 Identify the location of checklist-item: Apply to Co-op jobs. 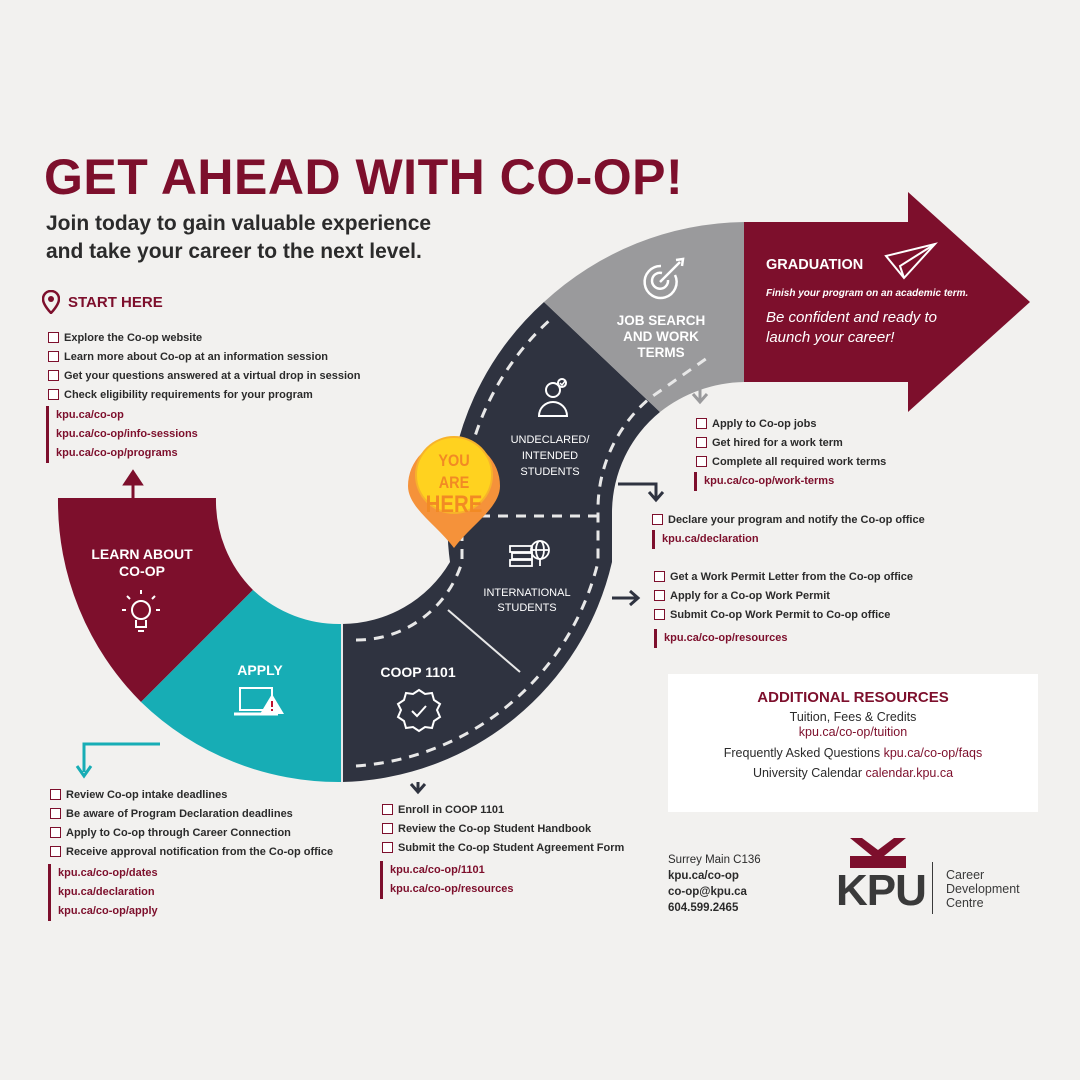
(791, 423).